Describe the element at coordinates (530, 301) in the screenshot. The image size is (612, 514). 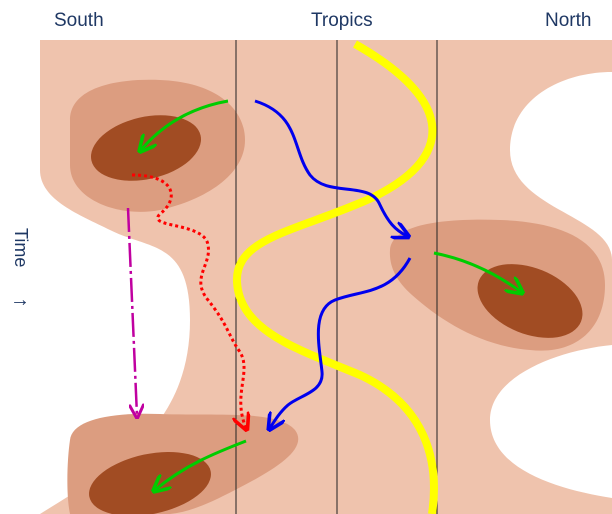
I see `contour-core-north` at that location.